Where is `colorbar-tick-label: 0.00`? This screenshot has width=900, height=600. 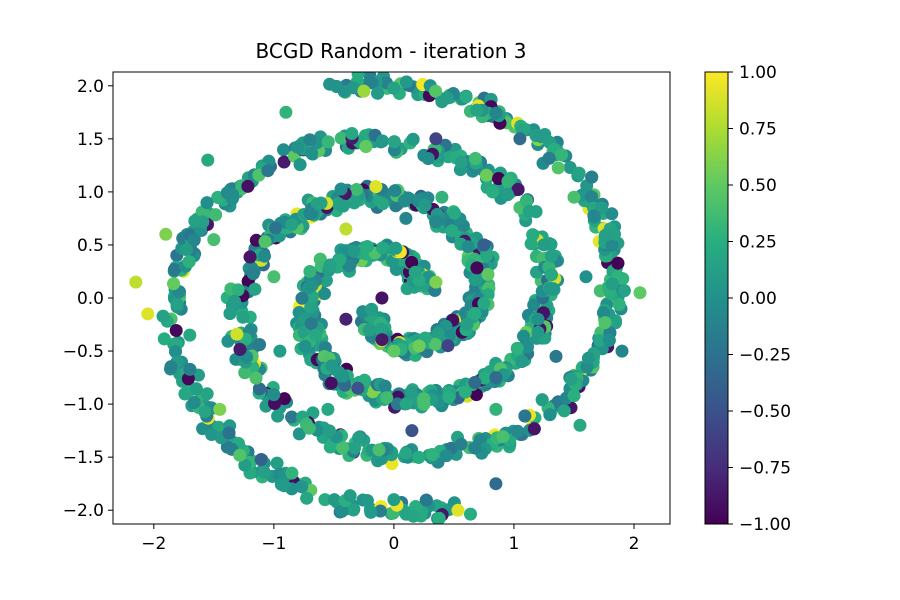
colorbar-tick-label: 0.00 is located at coordinates (758, 299).